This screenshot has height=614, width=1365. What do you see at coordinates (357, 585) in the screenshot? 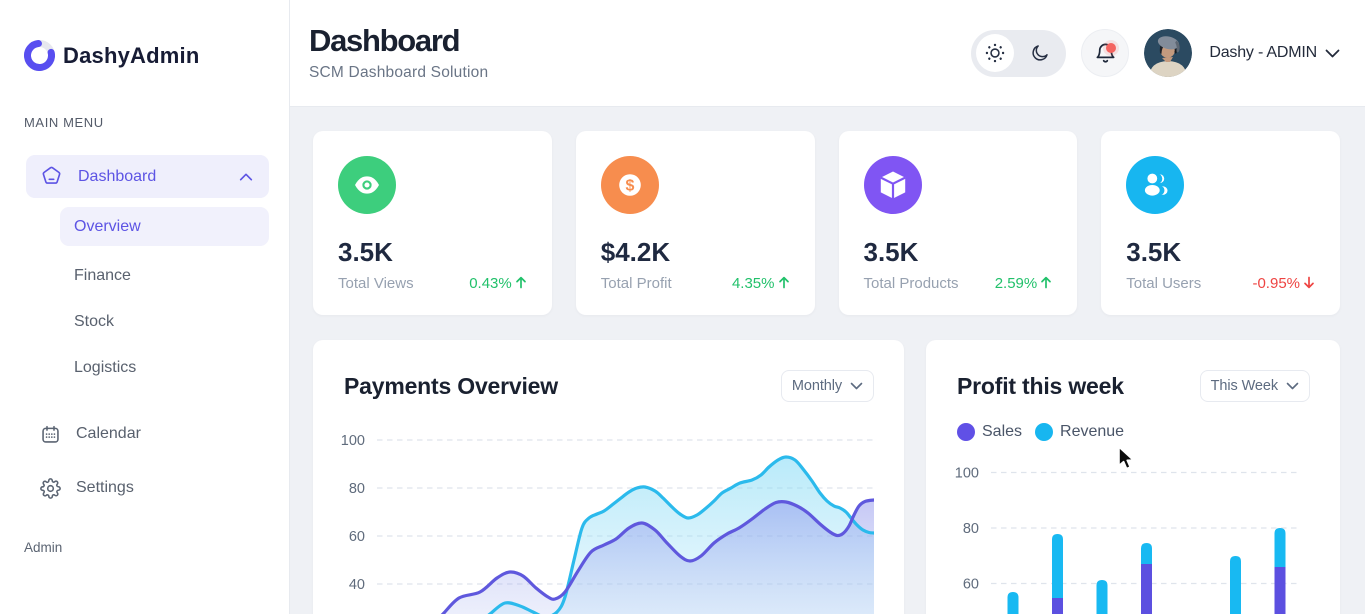
I see `svg-text: 40` at bounding box center [357, 585].